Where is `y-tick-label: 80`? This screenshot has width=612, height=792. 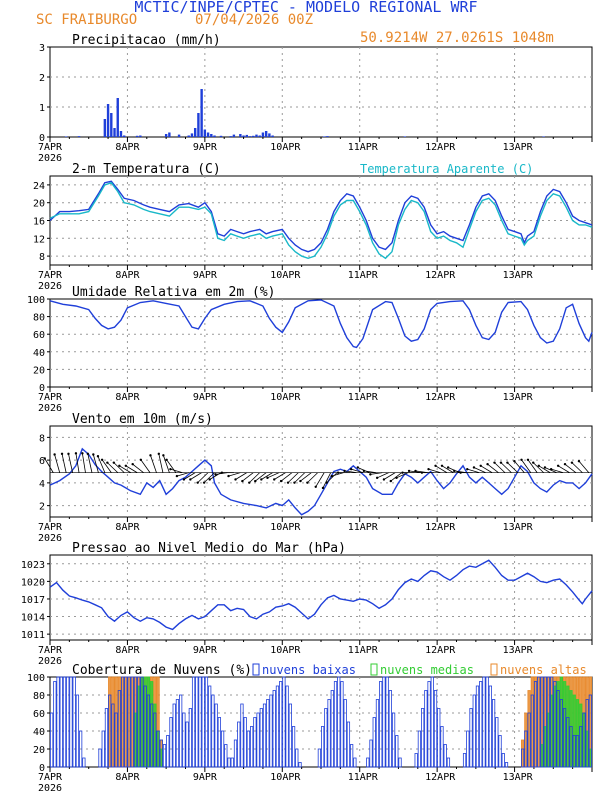 y-tick-label: 80 is located at coordinates (39, 696).